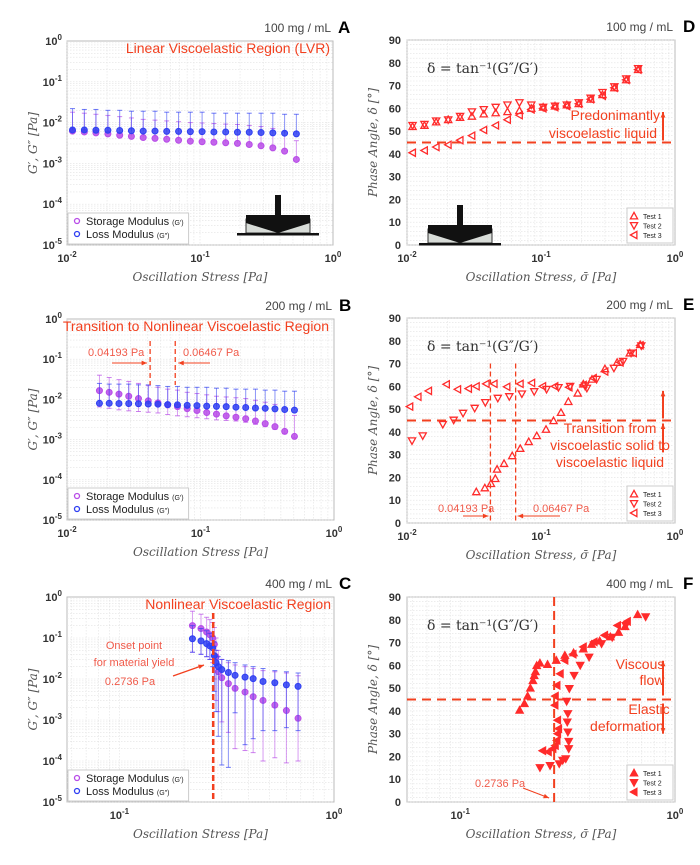 This screenshot has width=700, height=865. Describe the element at coordinates (59, 241) in the screenshot. I see `tick-exponent: -5` at that location.